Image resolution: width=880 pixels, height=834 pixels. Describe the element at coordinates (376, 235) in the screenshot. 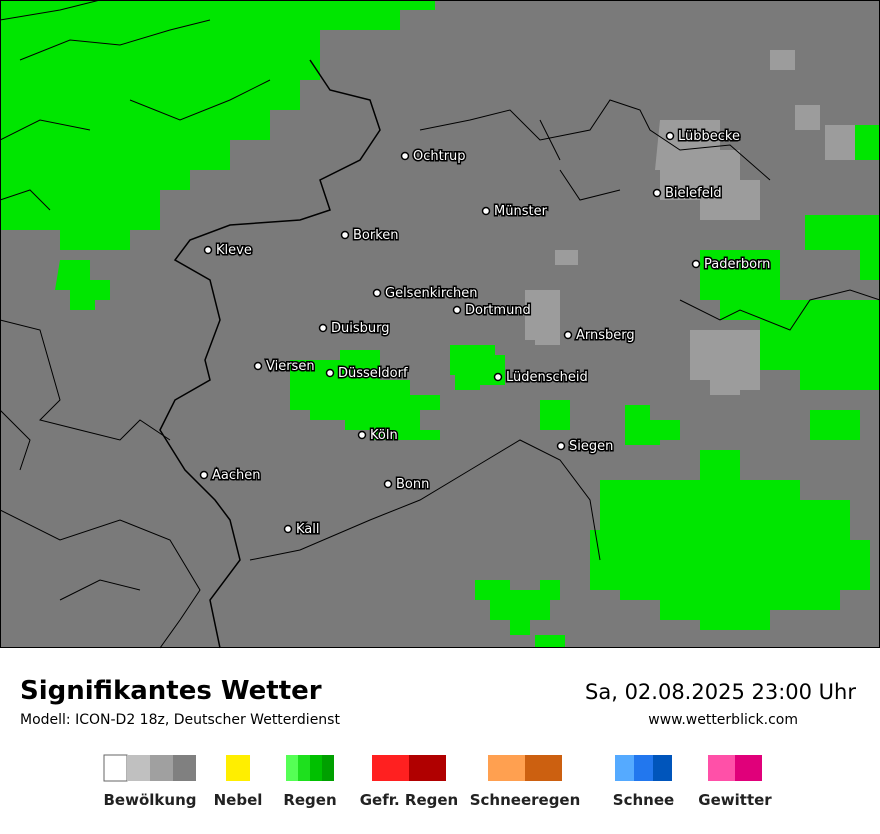

I see `city-label: Borken` at that location.